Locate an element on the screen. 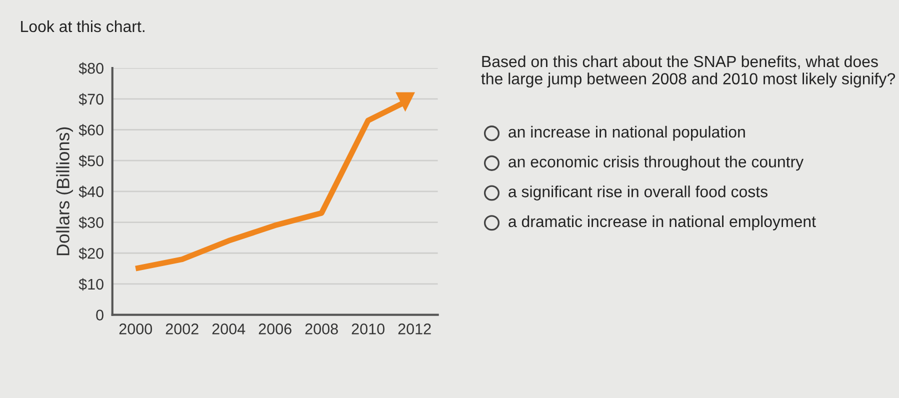 The image size is (899, 398). x-tick-label: 2010 is located at coordinates (368, 329).